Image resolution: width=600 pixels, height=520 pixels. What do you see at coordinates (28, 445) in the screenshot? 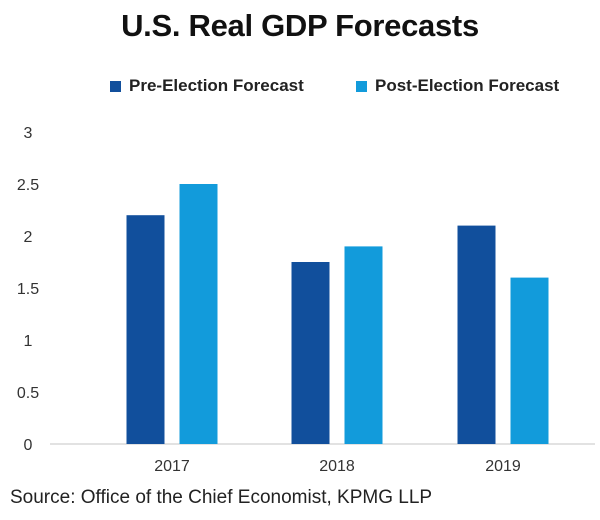
I see `y-tick-label: 0` at bounding box center [28, 445].